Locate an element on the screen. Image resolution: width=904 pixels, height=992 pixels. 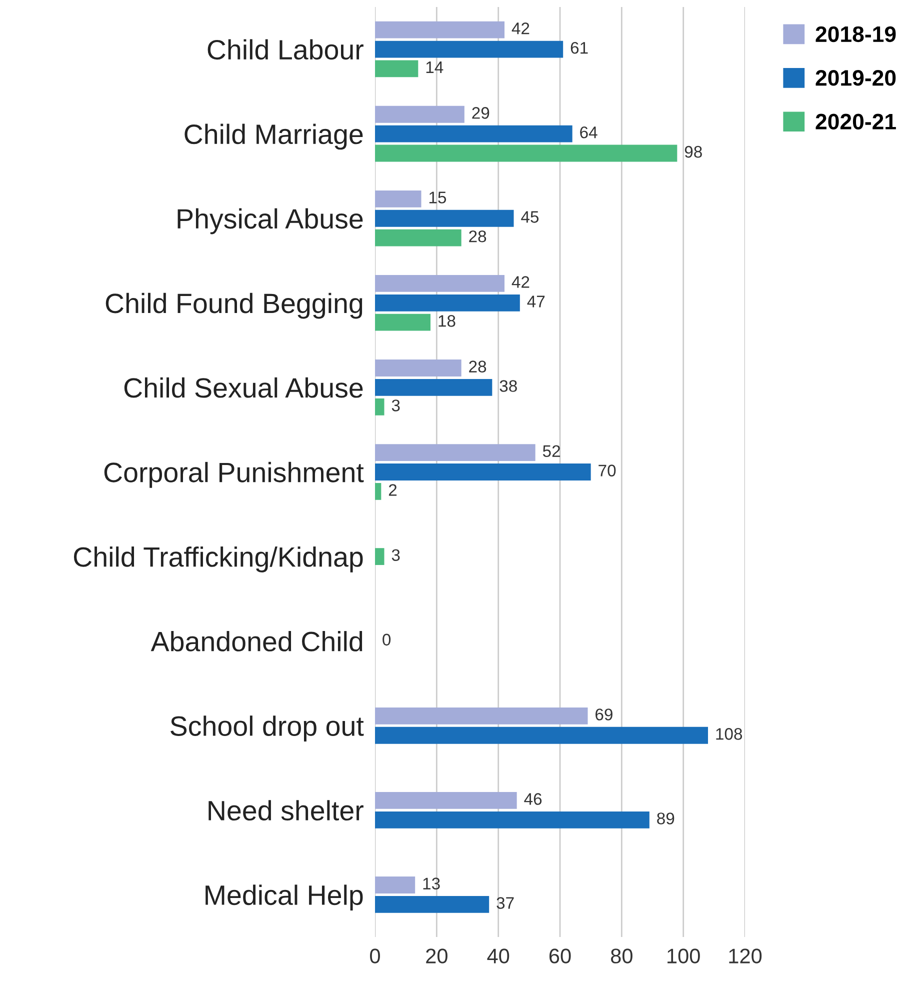
x-tick-label: 60 is located at coordinates (560, 956).